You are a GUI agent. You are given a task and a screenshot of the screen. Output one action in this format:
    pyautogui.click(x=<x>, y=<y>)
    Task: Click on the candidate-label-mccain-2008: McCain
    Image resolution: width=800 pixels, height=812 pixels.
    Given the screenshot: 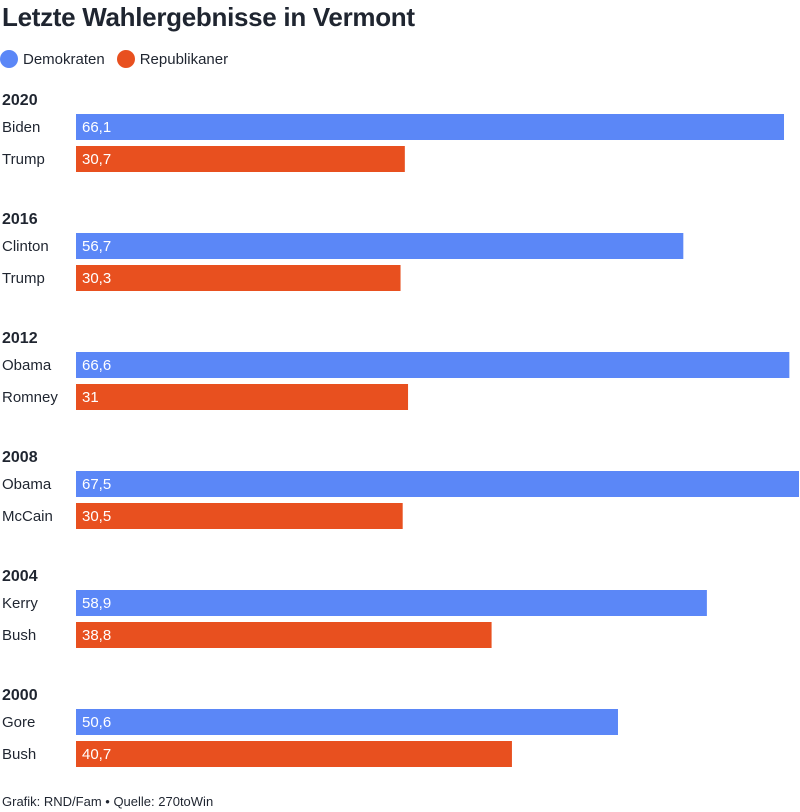 What is the action you would take?
    pyautogui.click(x=27, y=516)
    